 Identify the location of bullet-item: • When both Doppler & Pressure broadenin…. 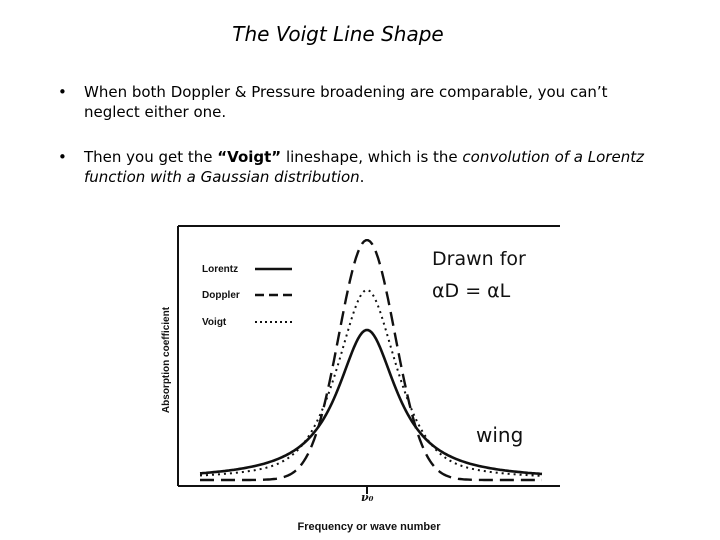
(363, 102).